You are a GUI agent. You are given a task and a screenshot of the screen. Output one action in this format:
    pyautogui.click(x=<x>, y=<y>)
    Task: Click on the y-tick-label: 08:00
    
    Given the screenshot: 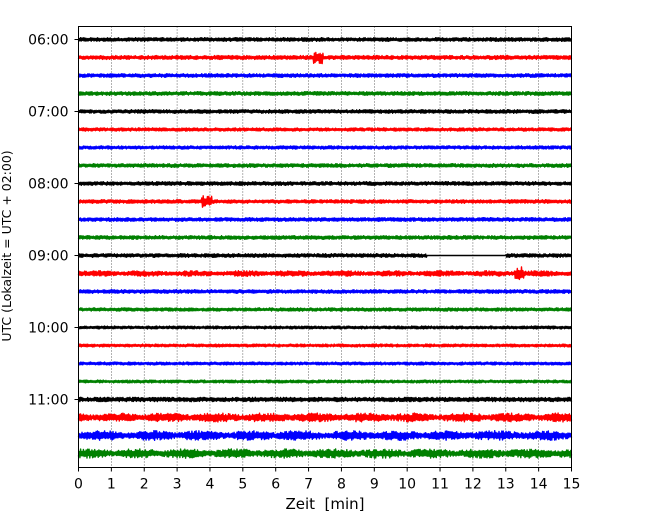 What is the action you would take?
    pyautogui.click(x=48, y=185)
    